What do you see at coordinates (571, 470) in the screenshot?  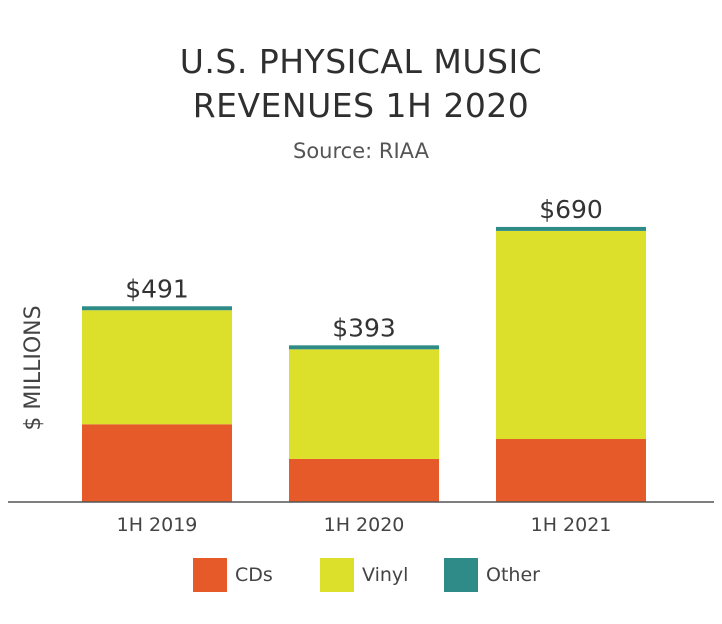 I see `bar-cds-1h-2021` at bounding box center [571, 470].